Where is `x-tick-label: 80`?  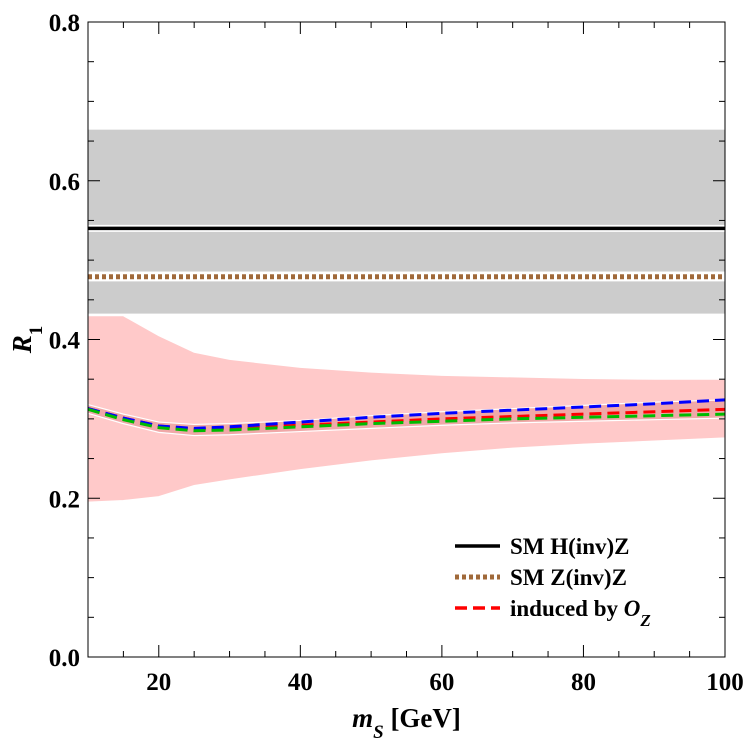
x-tick-label: 80 is located at coordinates (583, 682).